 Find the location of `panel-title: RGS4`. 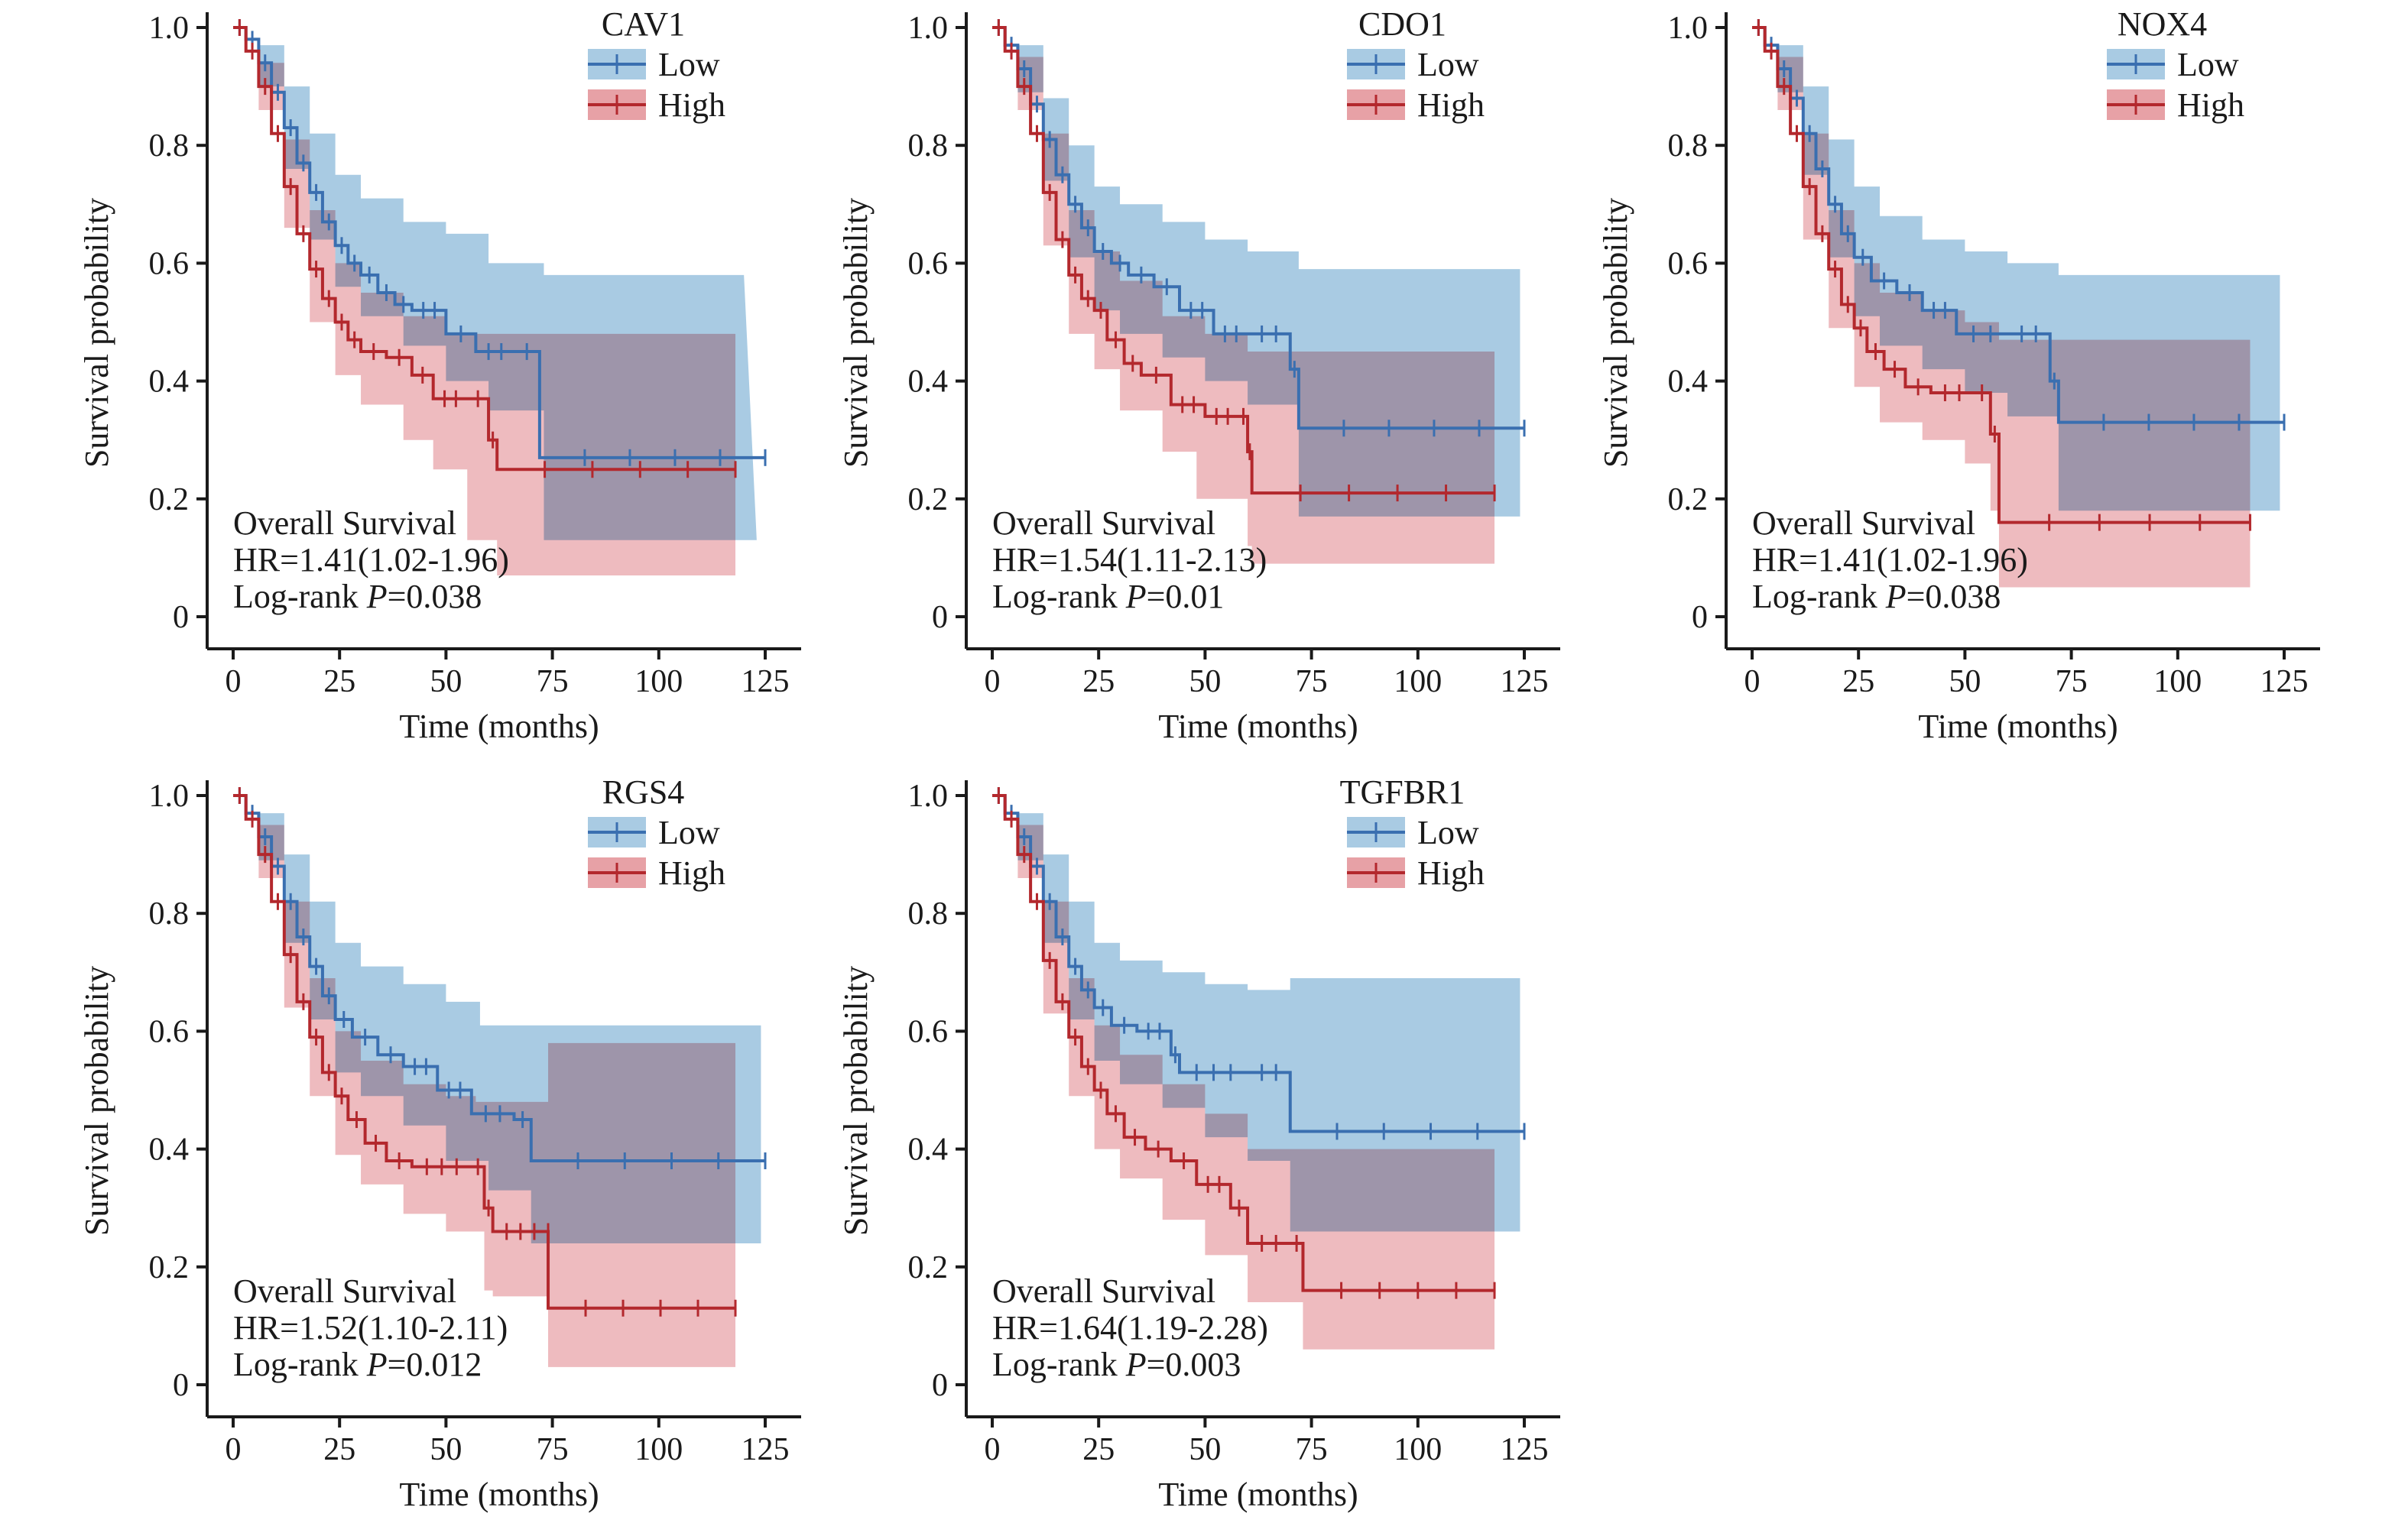

panel-title: RGS4 is located at coordinates (644, 792).